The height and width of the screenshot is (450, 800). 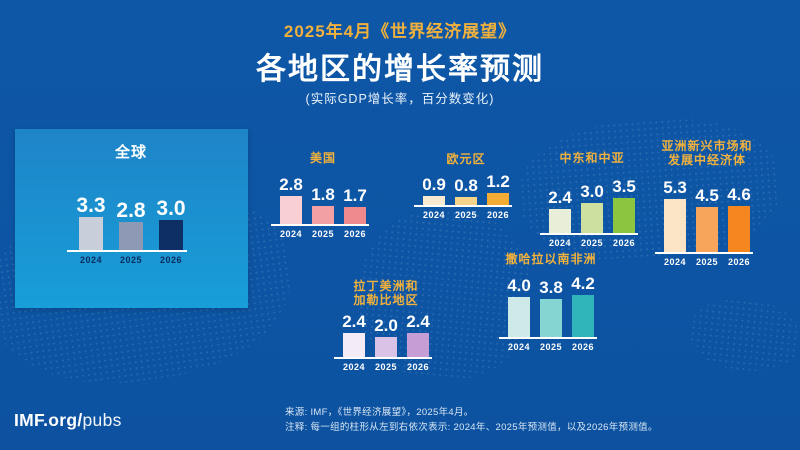 I want to click on bar-group-2026: 4.2, so click(x=583, y=305).